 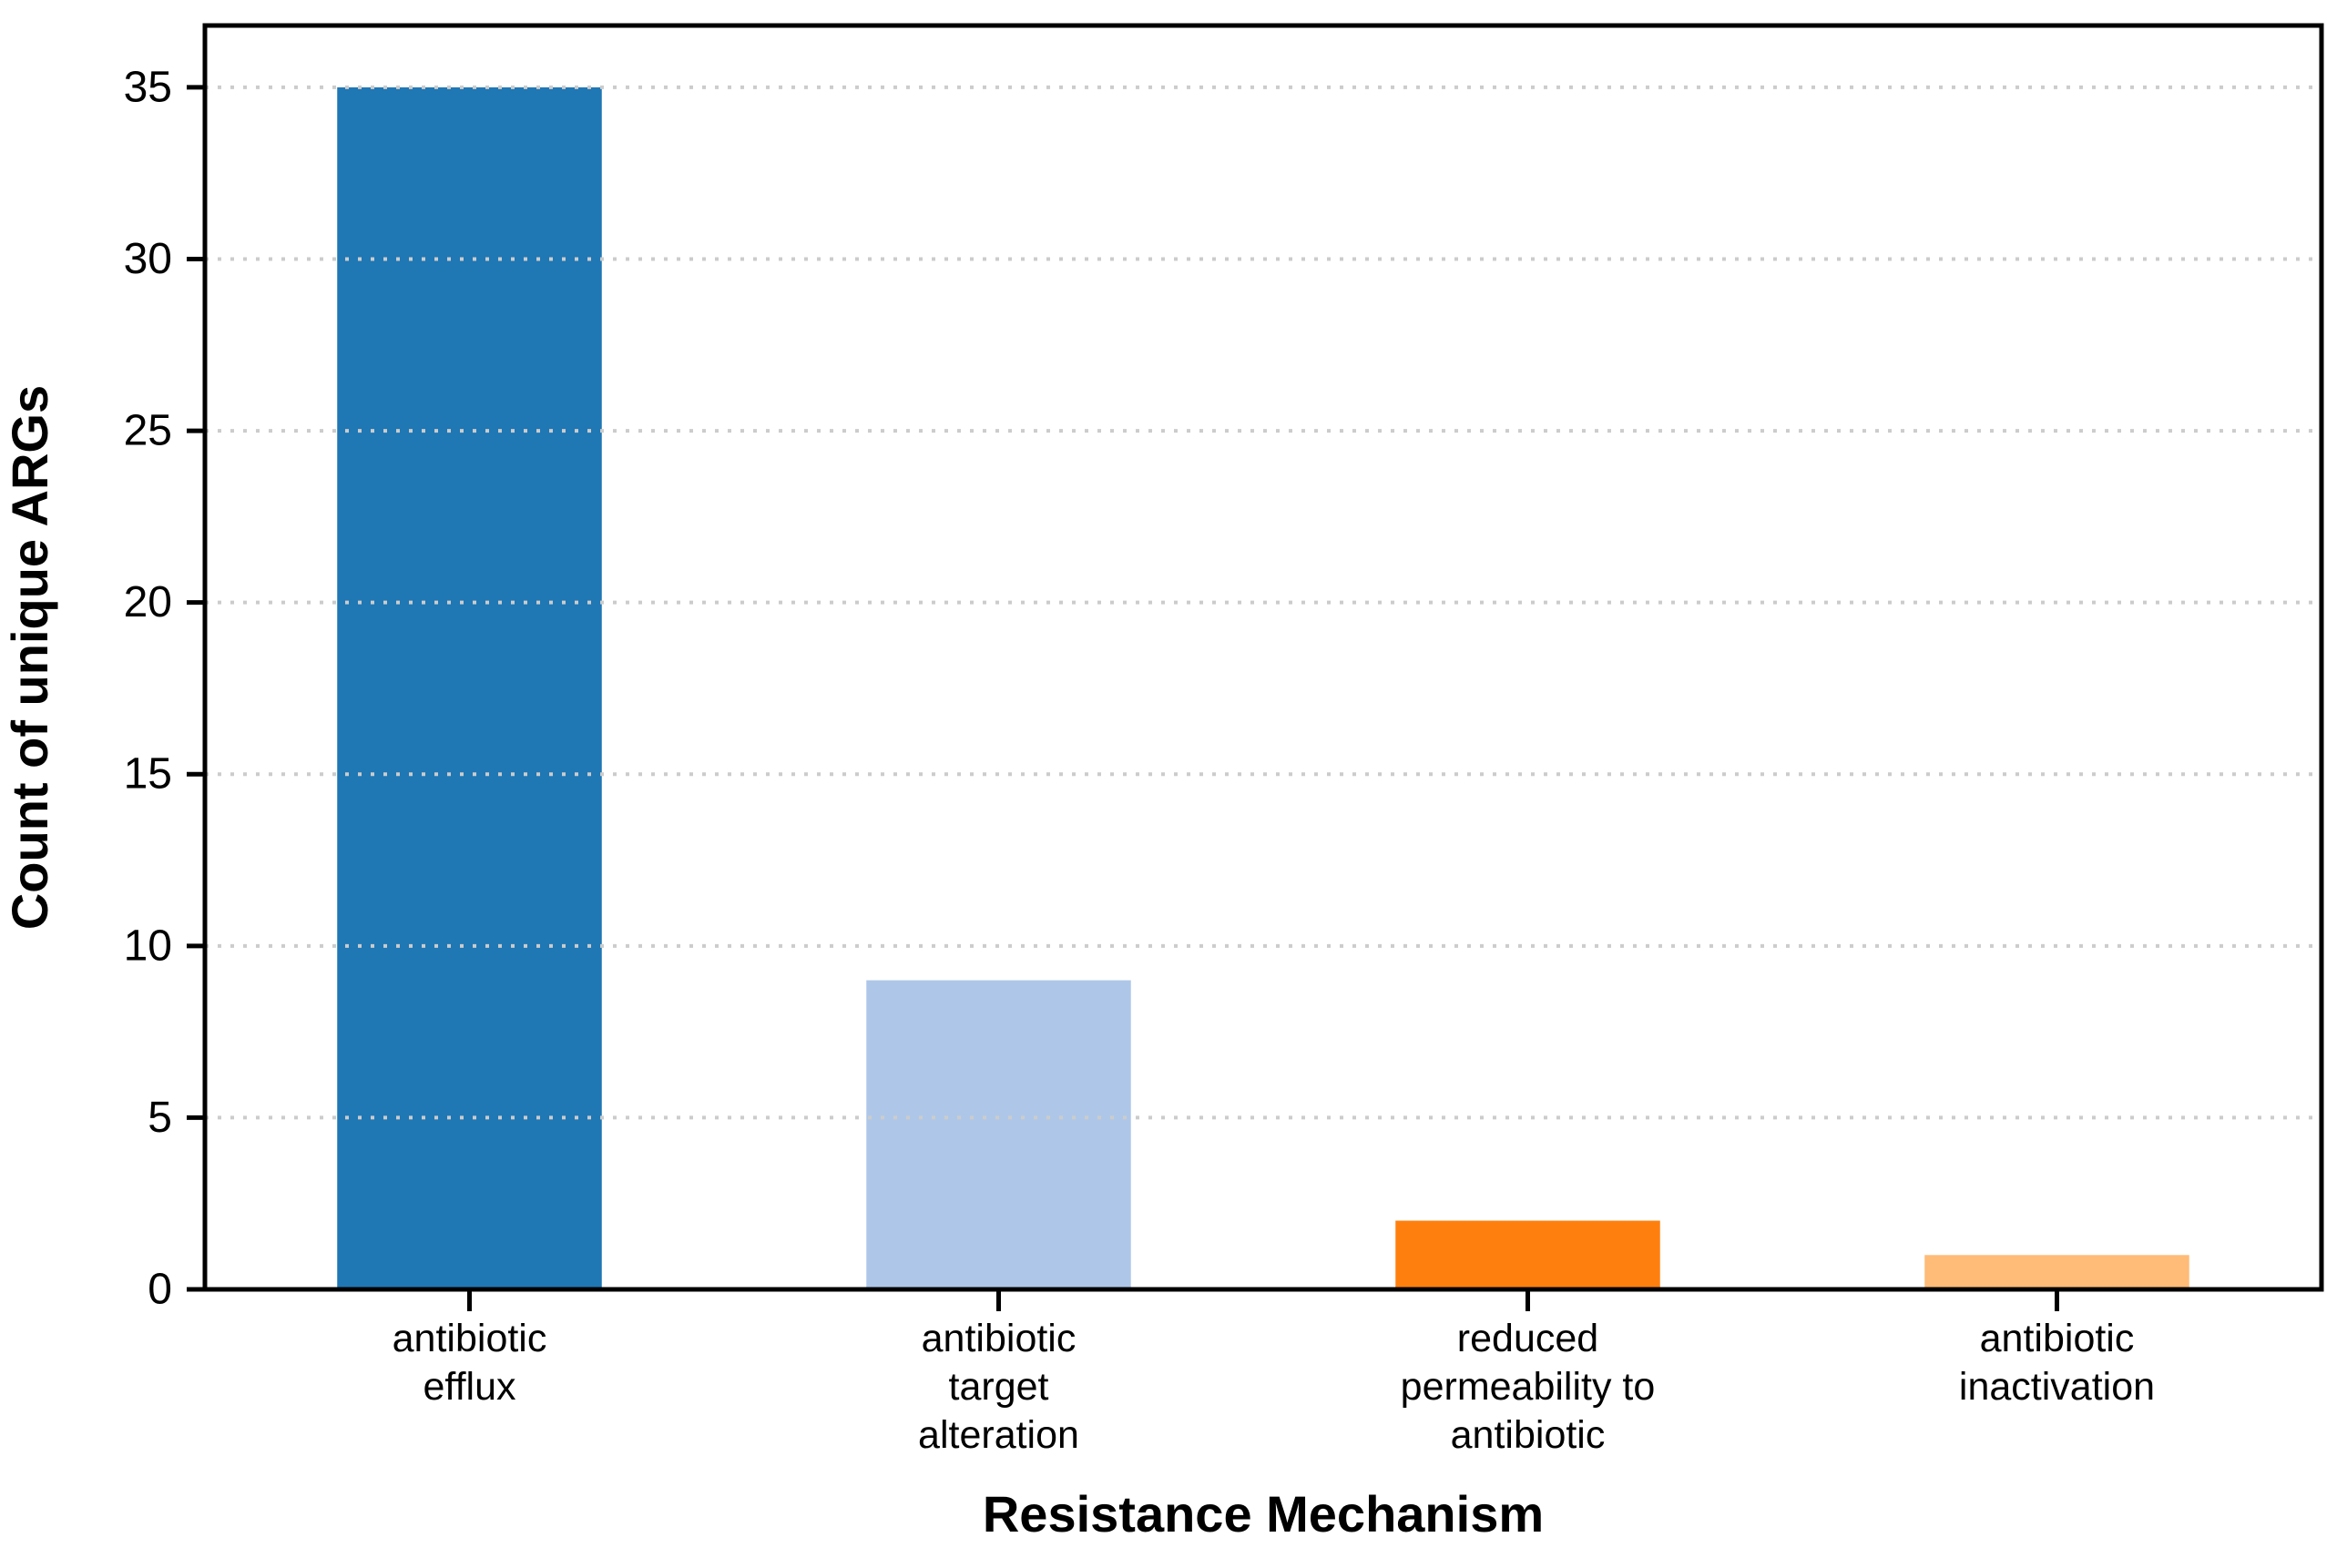 What do you see at coordinates (148, 946) in the screenshot?
I see `y-tick-label: 10` at bounding box center [148, 946].